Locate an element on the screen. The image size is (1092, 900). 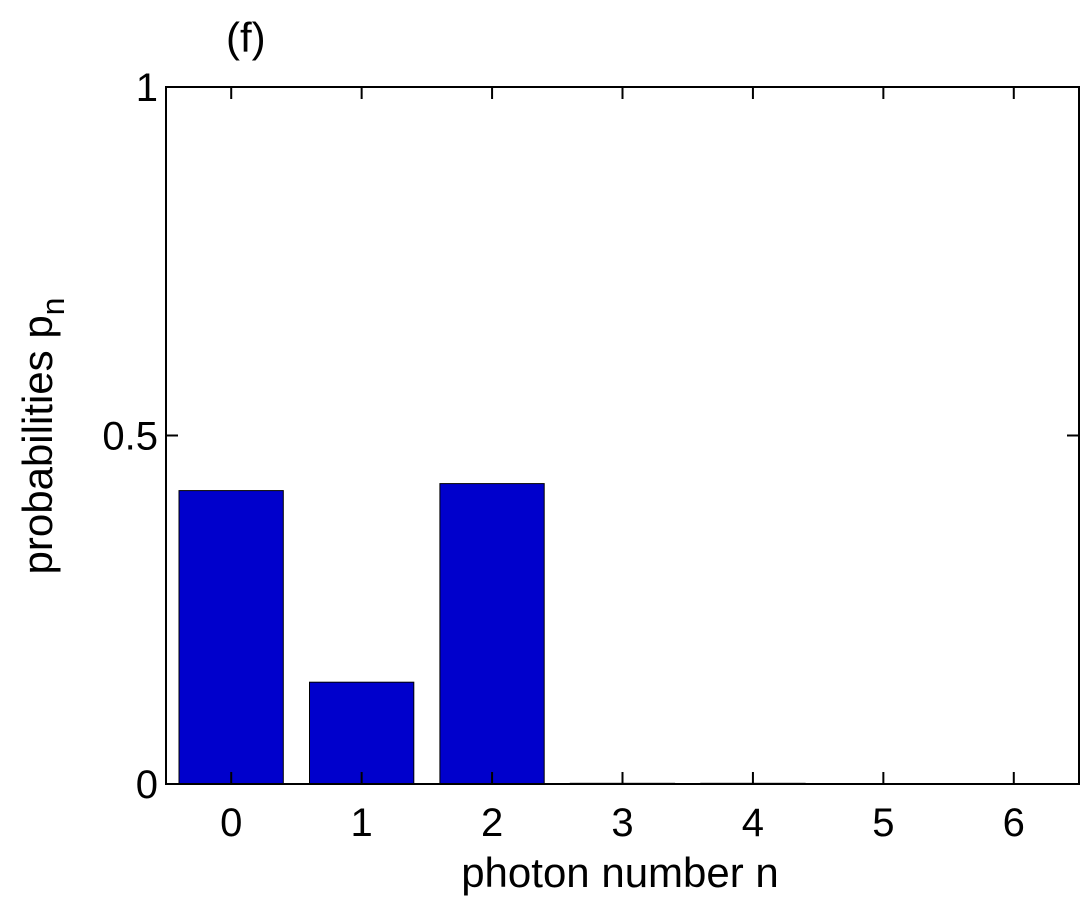
x-tick-label: 0 is located at coordinates (231, 823).